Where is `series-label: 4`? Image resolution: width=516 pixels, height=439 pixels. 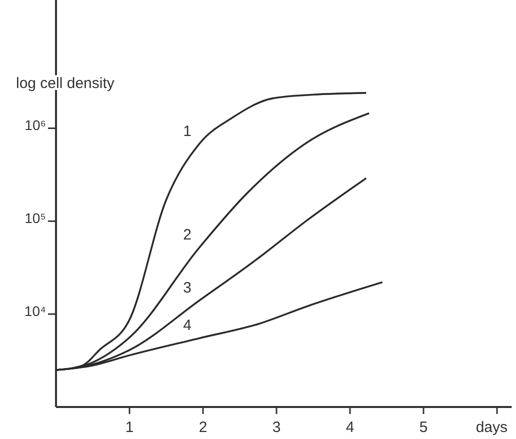
series-label: 4 is located at coordinates (187, 325).